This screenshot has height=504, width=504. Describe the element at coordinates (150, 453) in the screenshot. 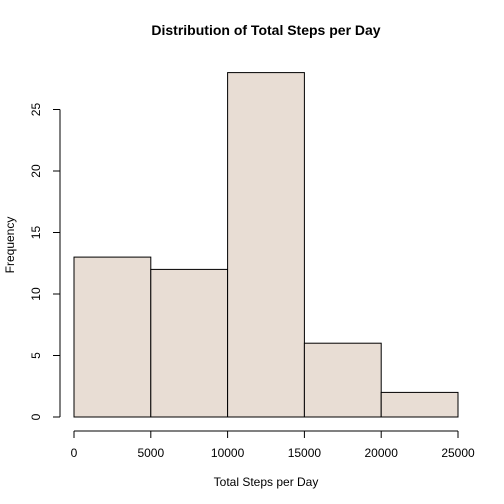

I see `x-tick-label: 5000` at that location.